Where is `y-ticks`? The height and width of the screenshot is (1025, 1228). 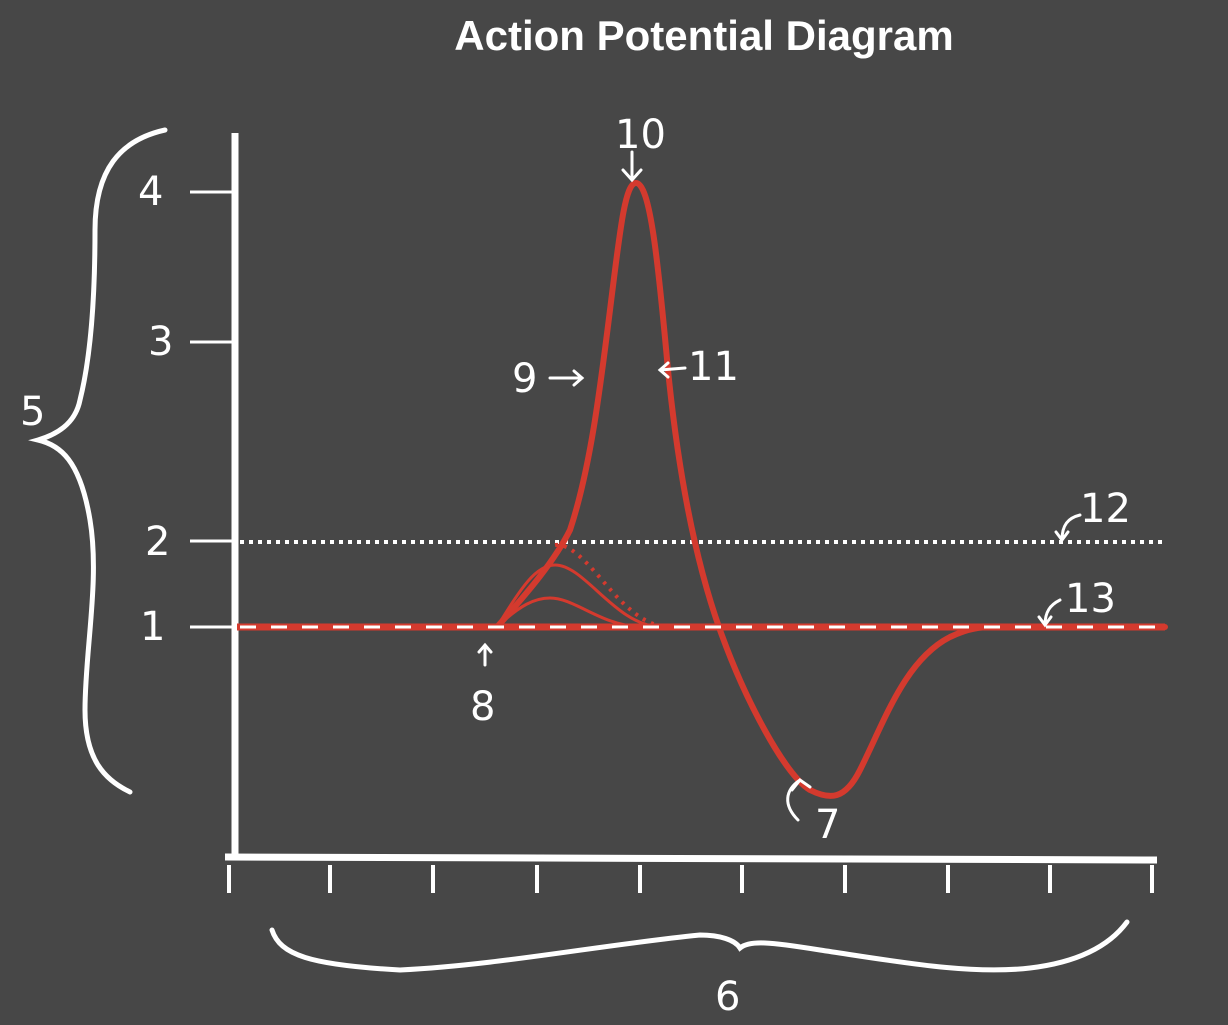 y-ticks is located at coordinates (212, 409).